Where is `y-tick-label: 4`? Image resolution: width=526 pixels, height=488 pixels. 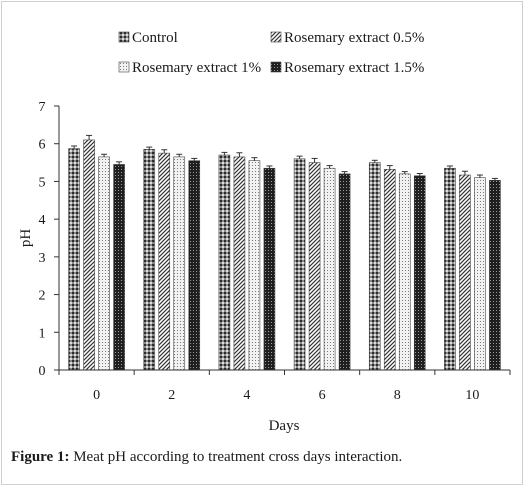
y-tick-label: 4 is located at coordinates (42, 220).